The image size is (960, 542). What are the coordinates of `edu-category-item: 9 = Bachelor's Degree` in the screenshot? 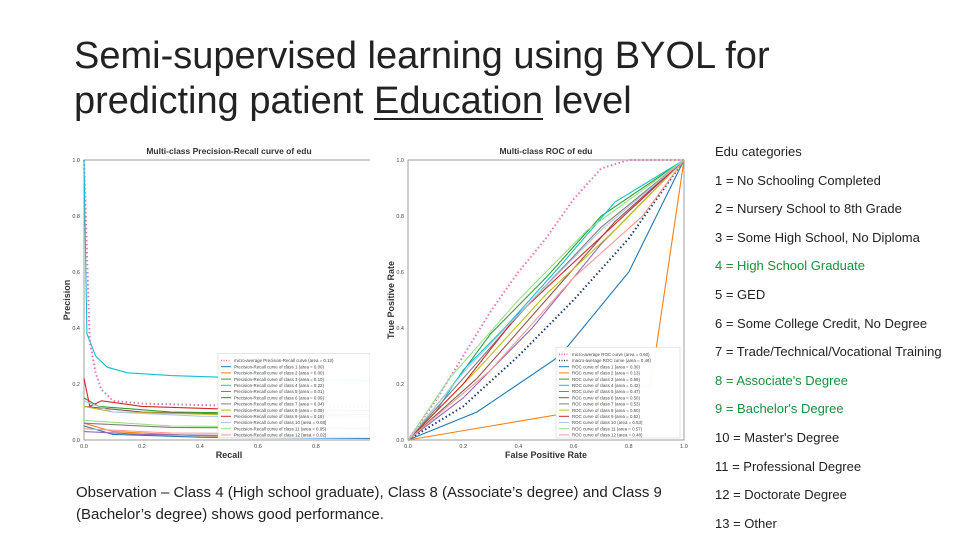 It's located at (779, 409).